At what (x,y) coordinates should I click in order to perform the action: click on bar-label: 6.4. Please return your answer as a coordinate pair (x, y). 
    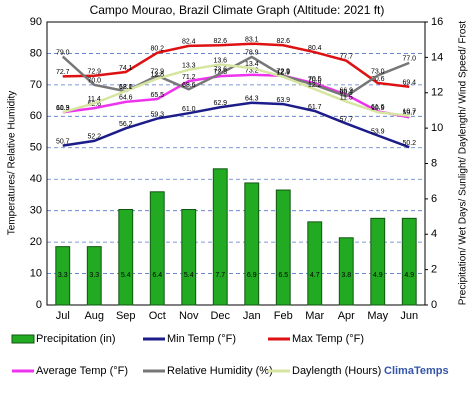
    Looking at the image, I should click on (157, 275).